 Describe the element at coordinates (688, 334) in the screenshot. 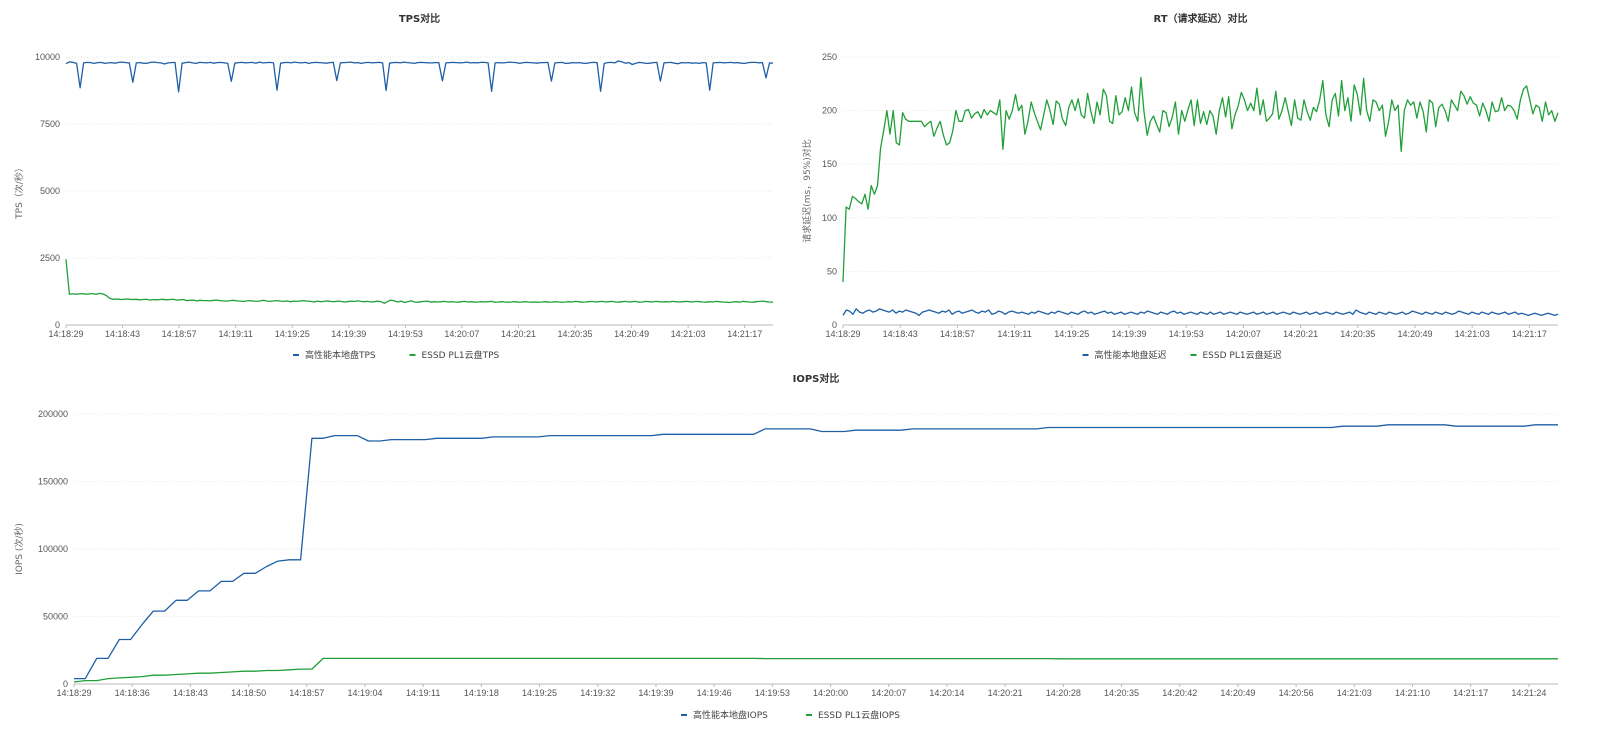

I see `tps-x-tick-label: 14:21:03` at that location.